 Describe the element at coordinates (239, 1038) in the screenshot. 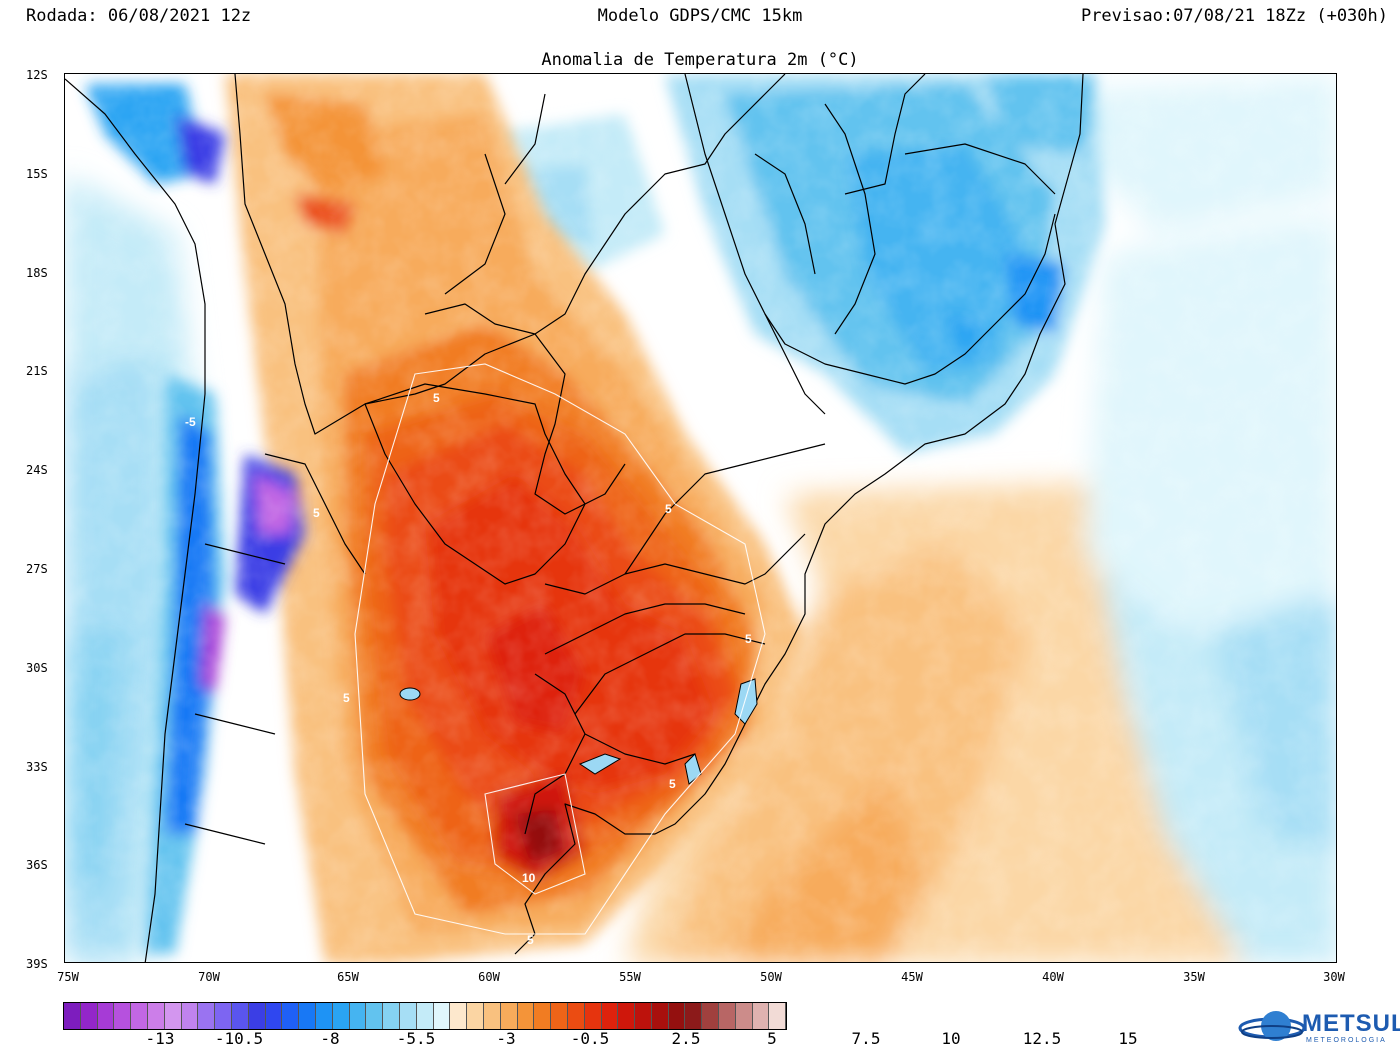

I see `colorbar-label: -10.5` at that location.